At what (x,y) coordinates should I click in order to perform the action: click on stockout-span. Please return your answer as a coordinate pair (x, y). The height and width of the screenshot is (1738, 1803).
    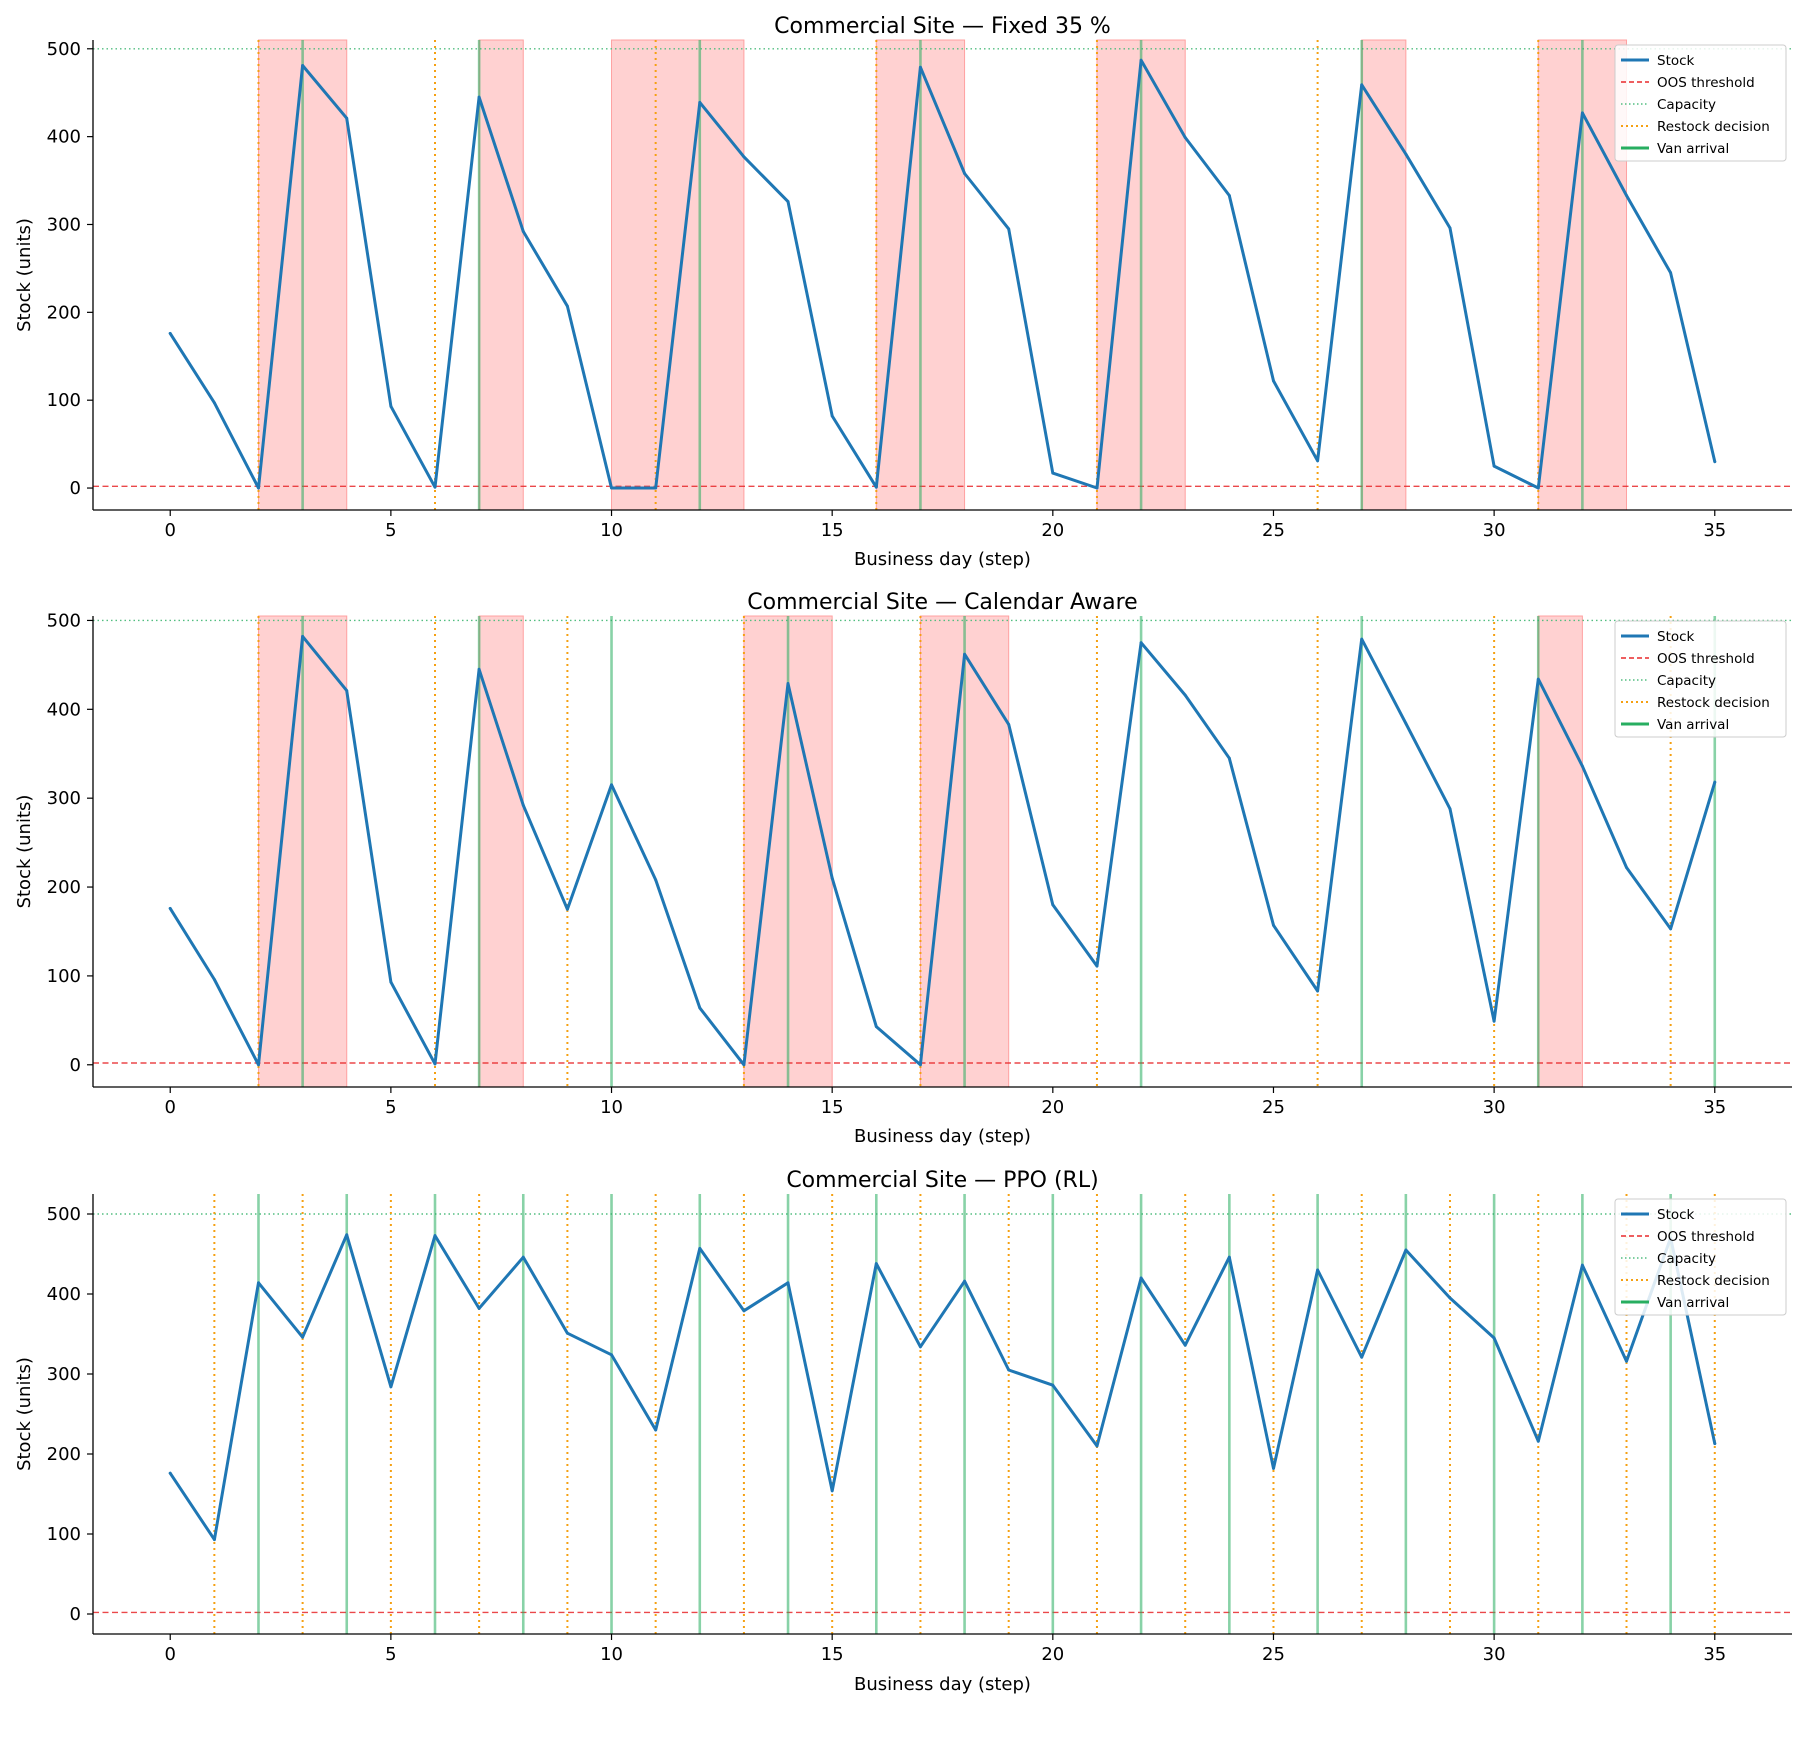
    Looking at the image, I should click on (501, 275).